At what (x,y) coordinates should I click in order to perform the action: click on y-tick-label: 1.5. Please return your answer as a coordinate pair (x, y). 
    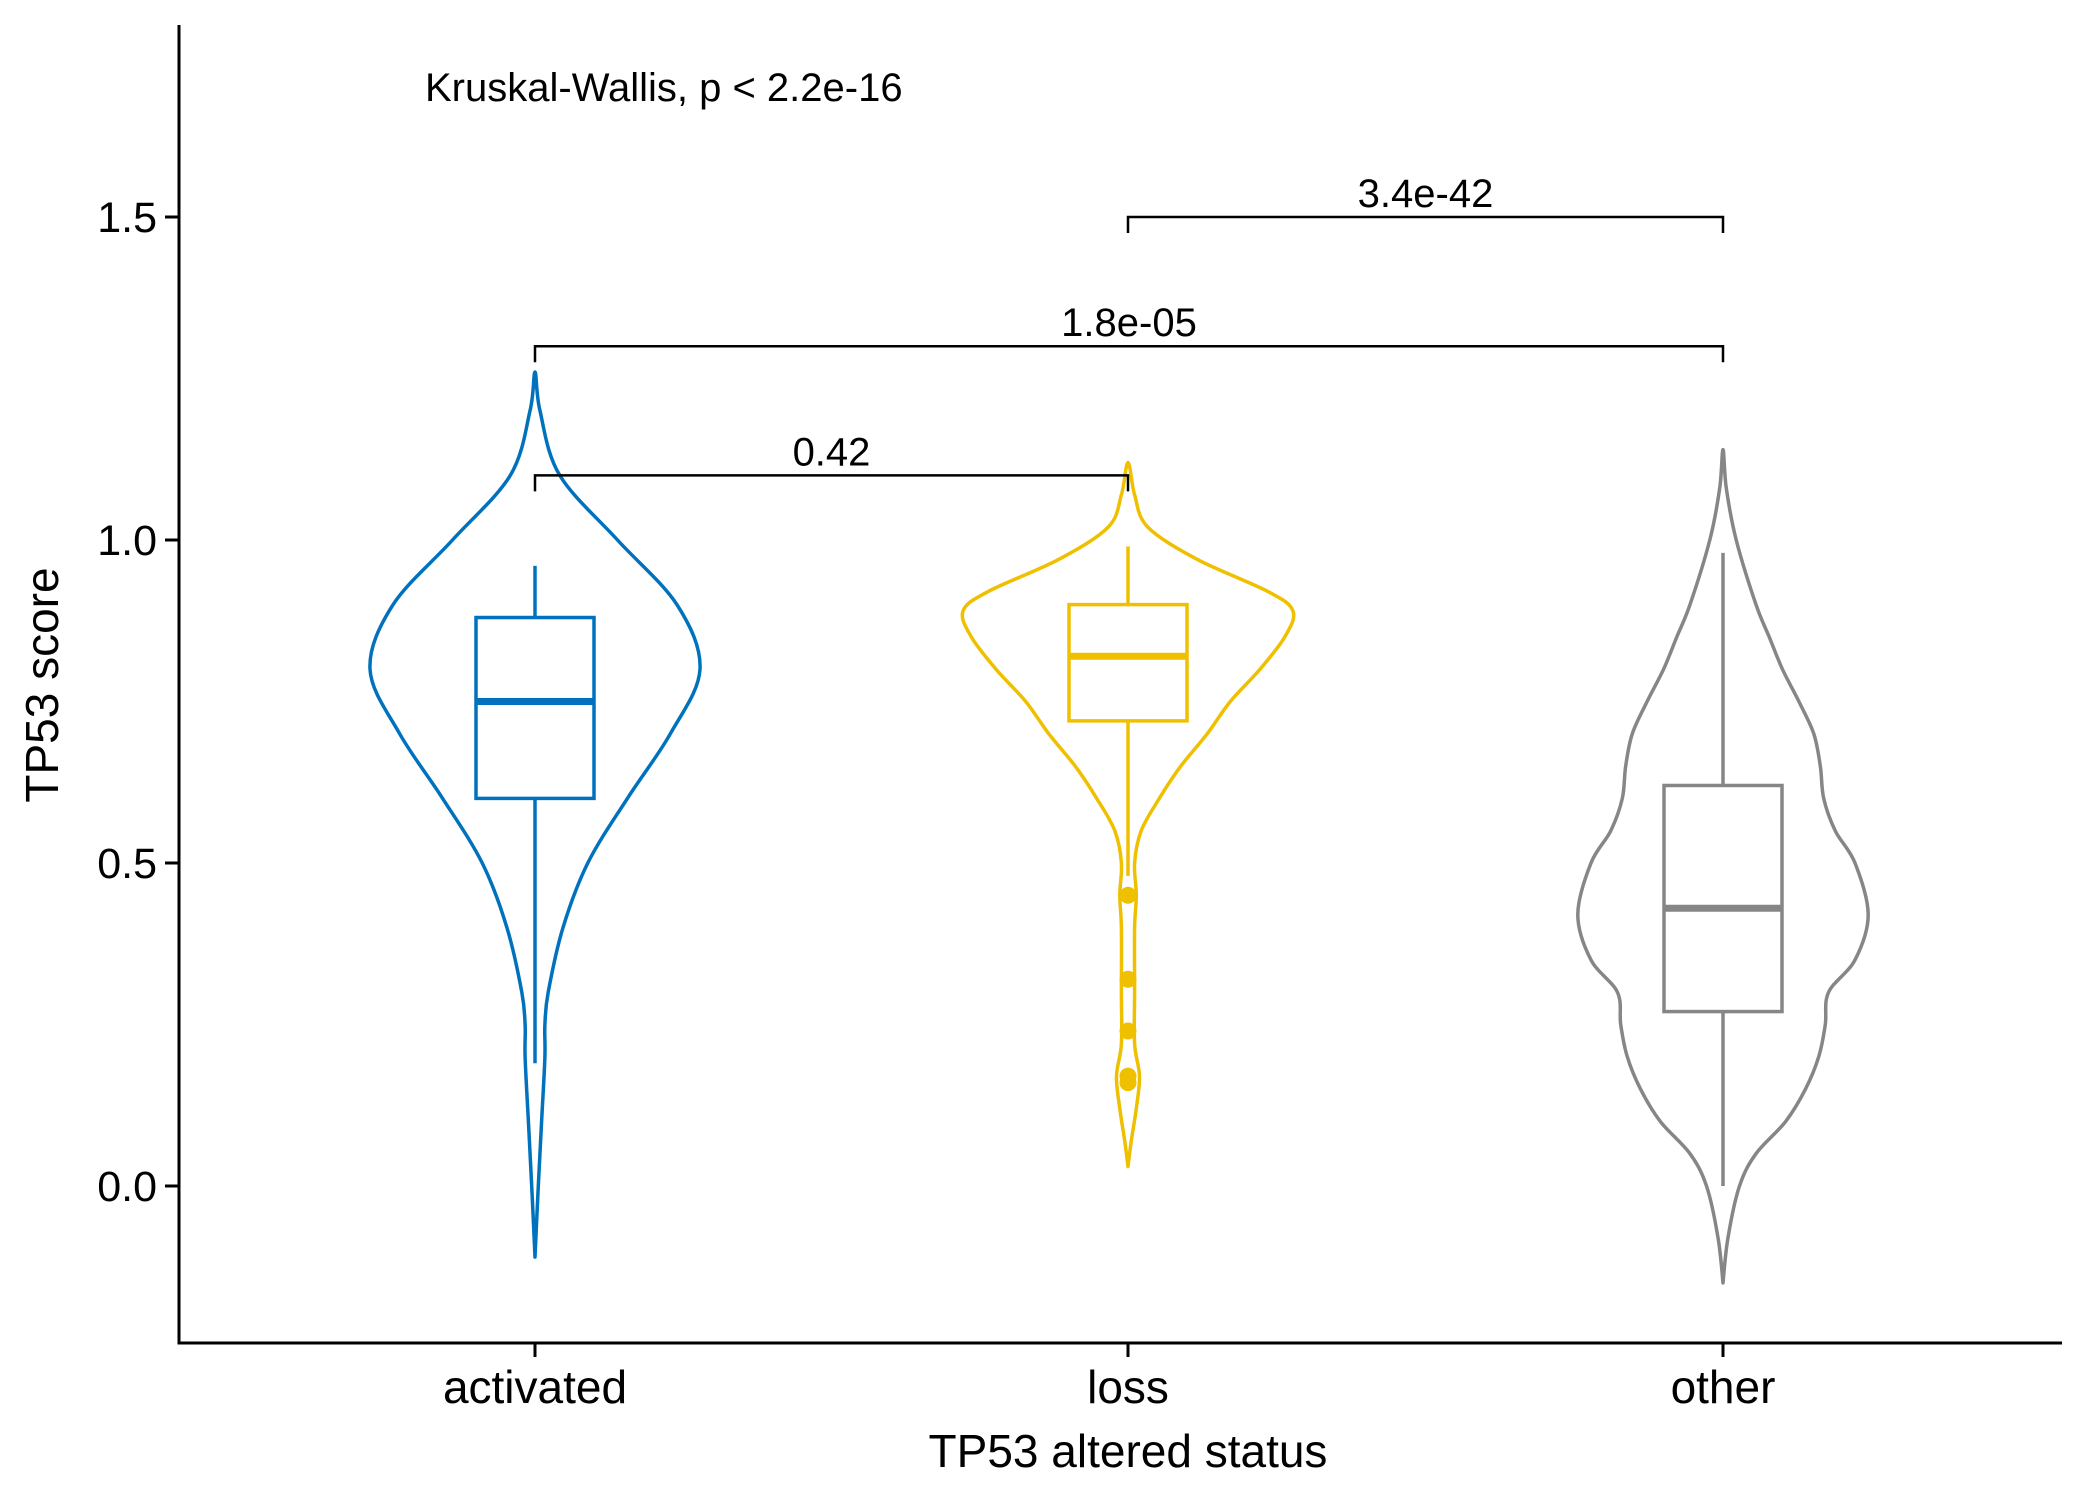
    Looking at the image, I should click on (127, 218).